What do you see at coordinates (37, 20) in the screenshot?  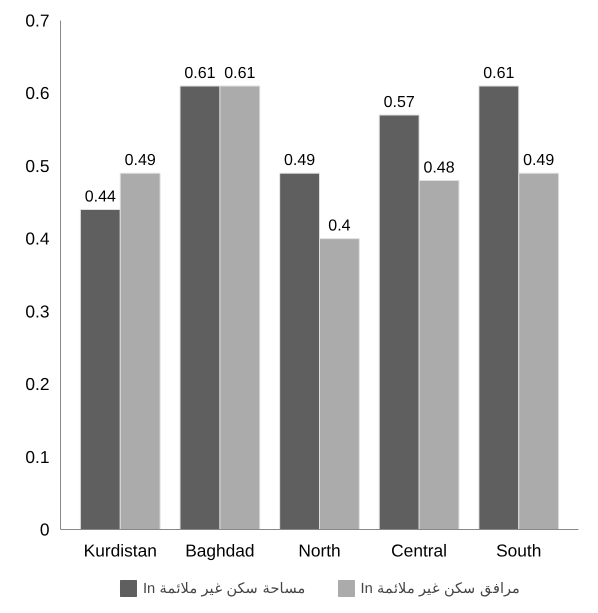 I see `y-tick-label: 0.7` at bounding box center [37, 20].